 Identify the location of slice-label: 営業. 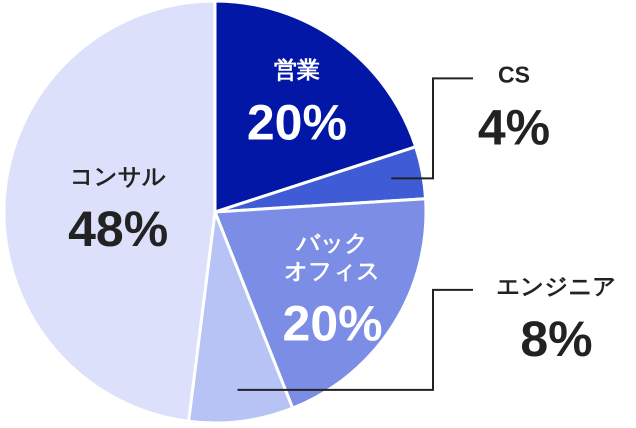
(297, 69).